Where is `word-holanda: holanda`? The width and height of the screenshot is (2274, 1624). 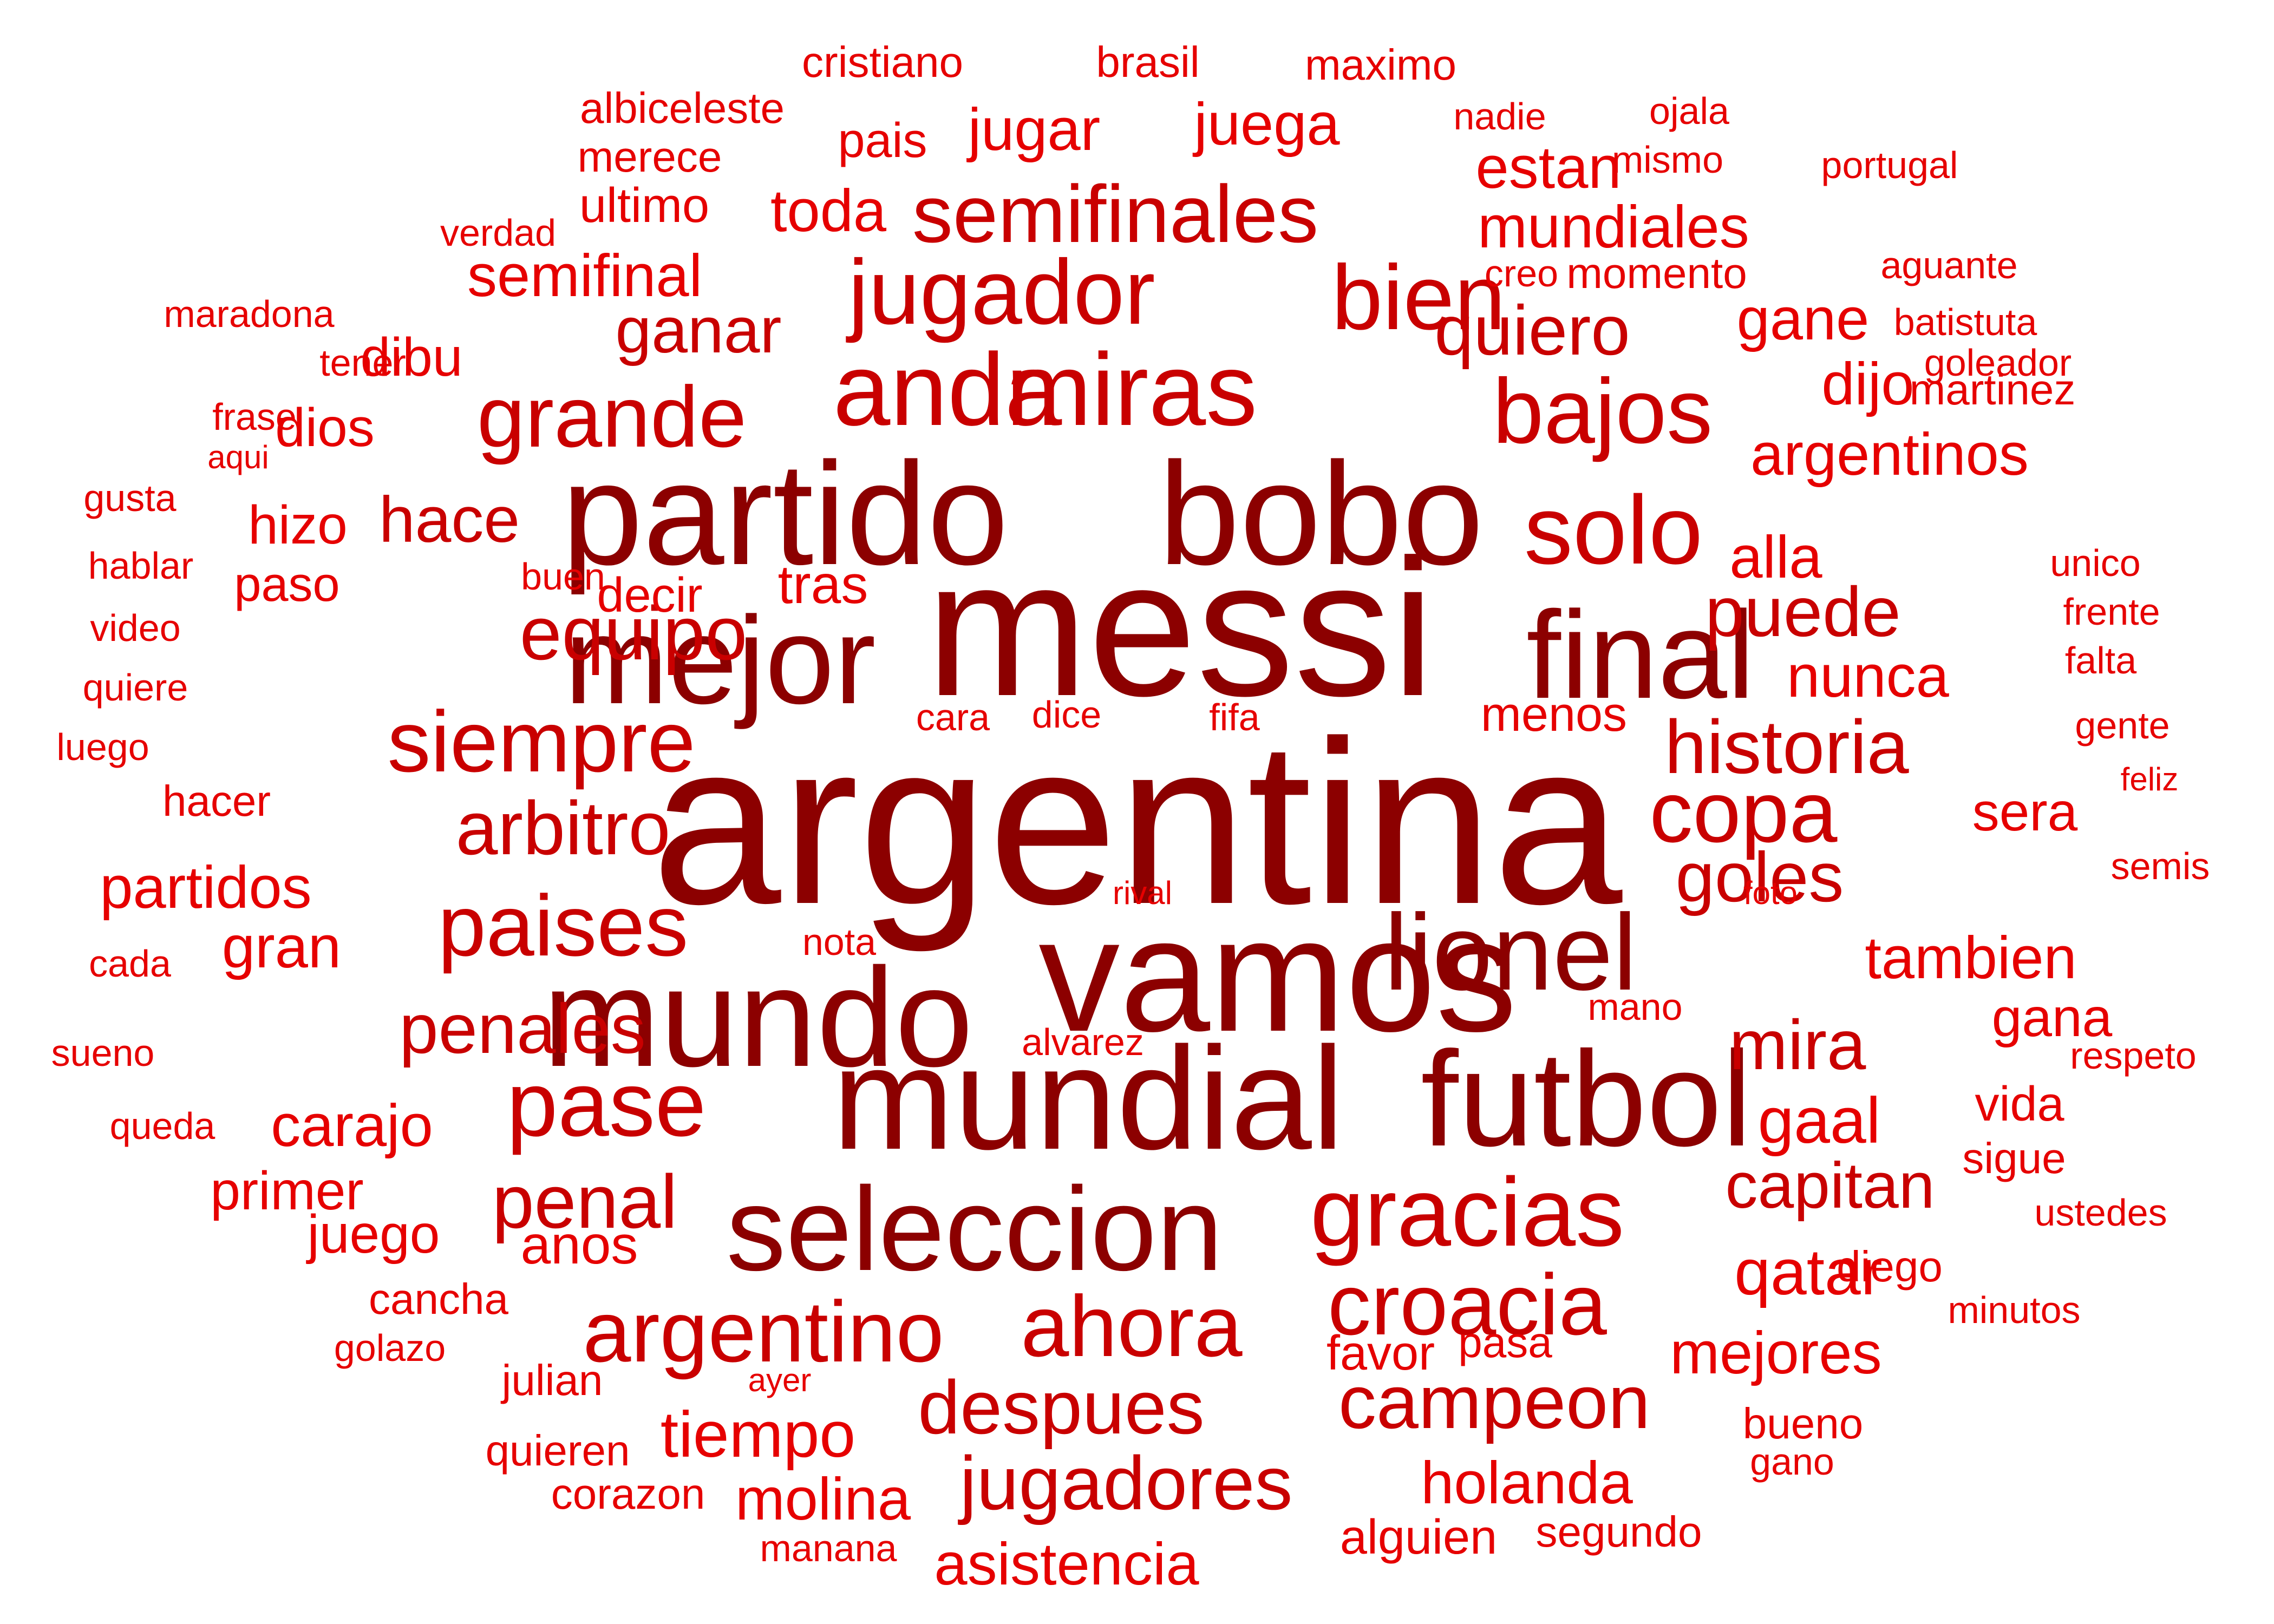 word-holanda: holanda is located at coordinates (1527, 1483).